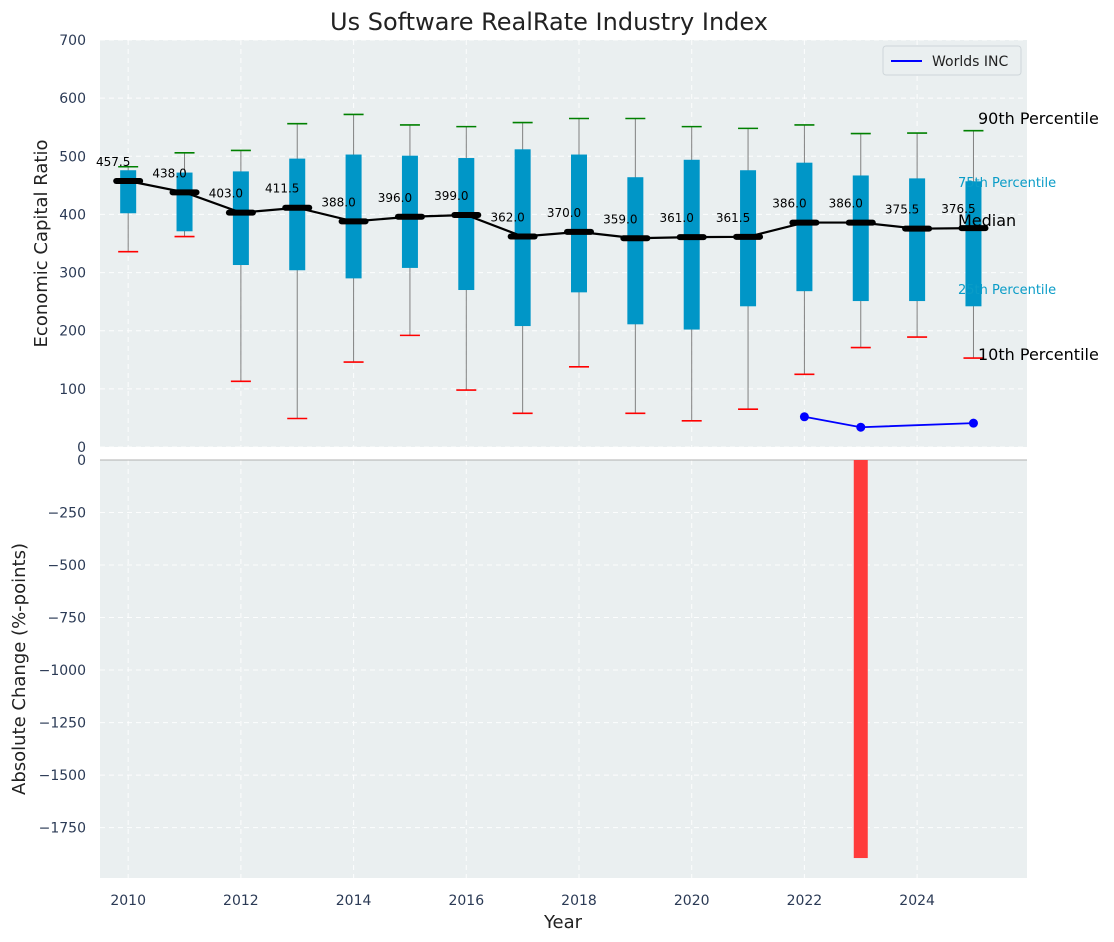 Image resolution: width=1114 pixels, height=942 pixels. I want to click on top-y-tick-label: 700, so click(72, 41).